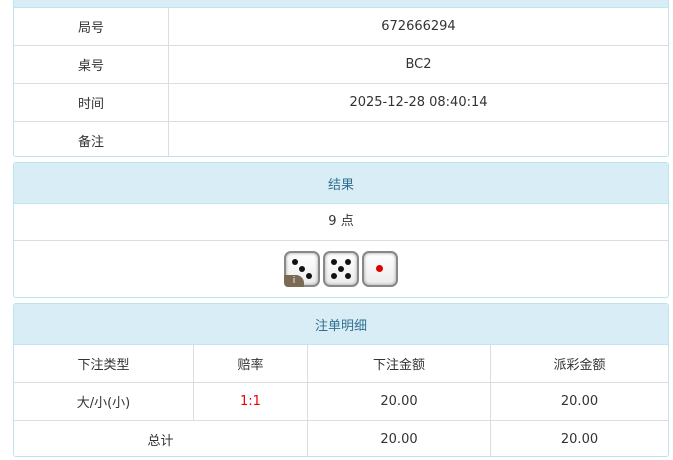 This screenshot has height=460, width=673. I want to click on table-row: 局号 672666294, so click(341, 27).